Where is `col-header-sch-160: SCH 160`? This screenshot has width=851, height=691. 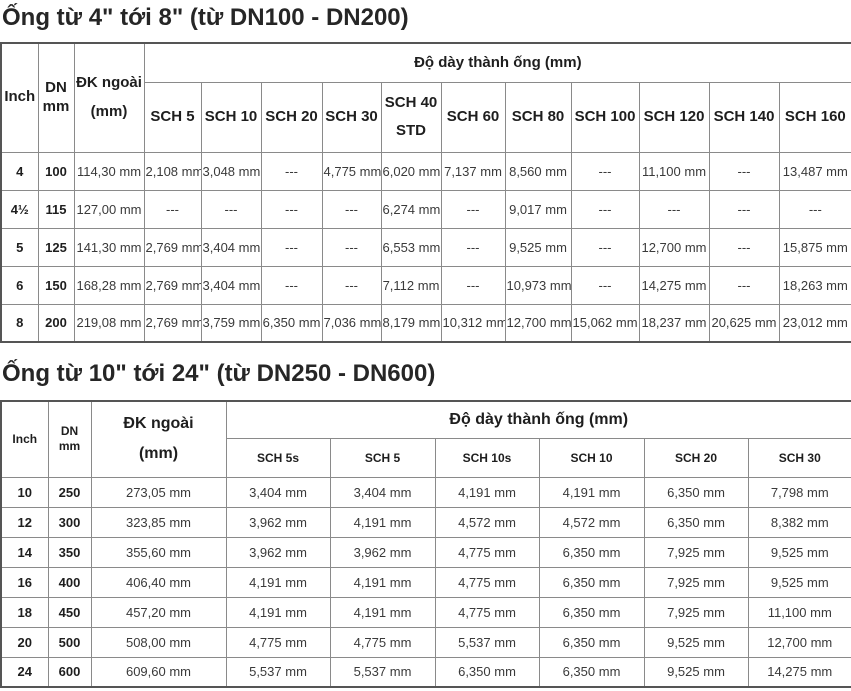 col-header-sch-160: SCH 160 is located at coordinates (814, 117).